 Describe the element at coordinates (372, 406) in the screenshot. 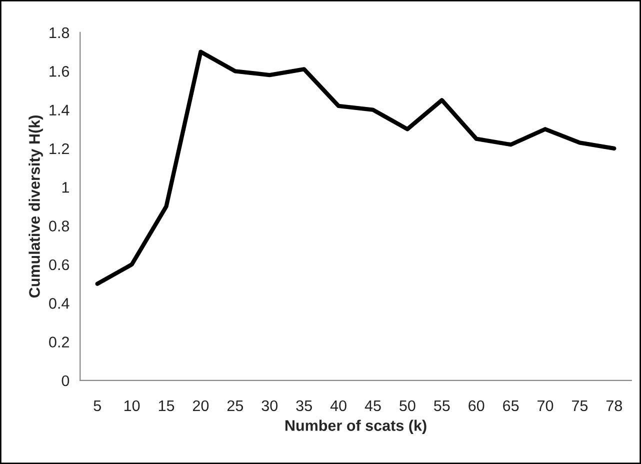

I see `x-tick-label: 45` at that location.